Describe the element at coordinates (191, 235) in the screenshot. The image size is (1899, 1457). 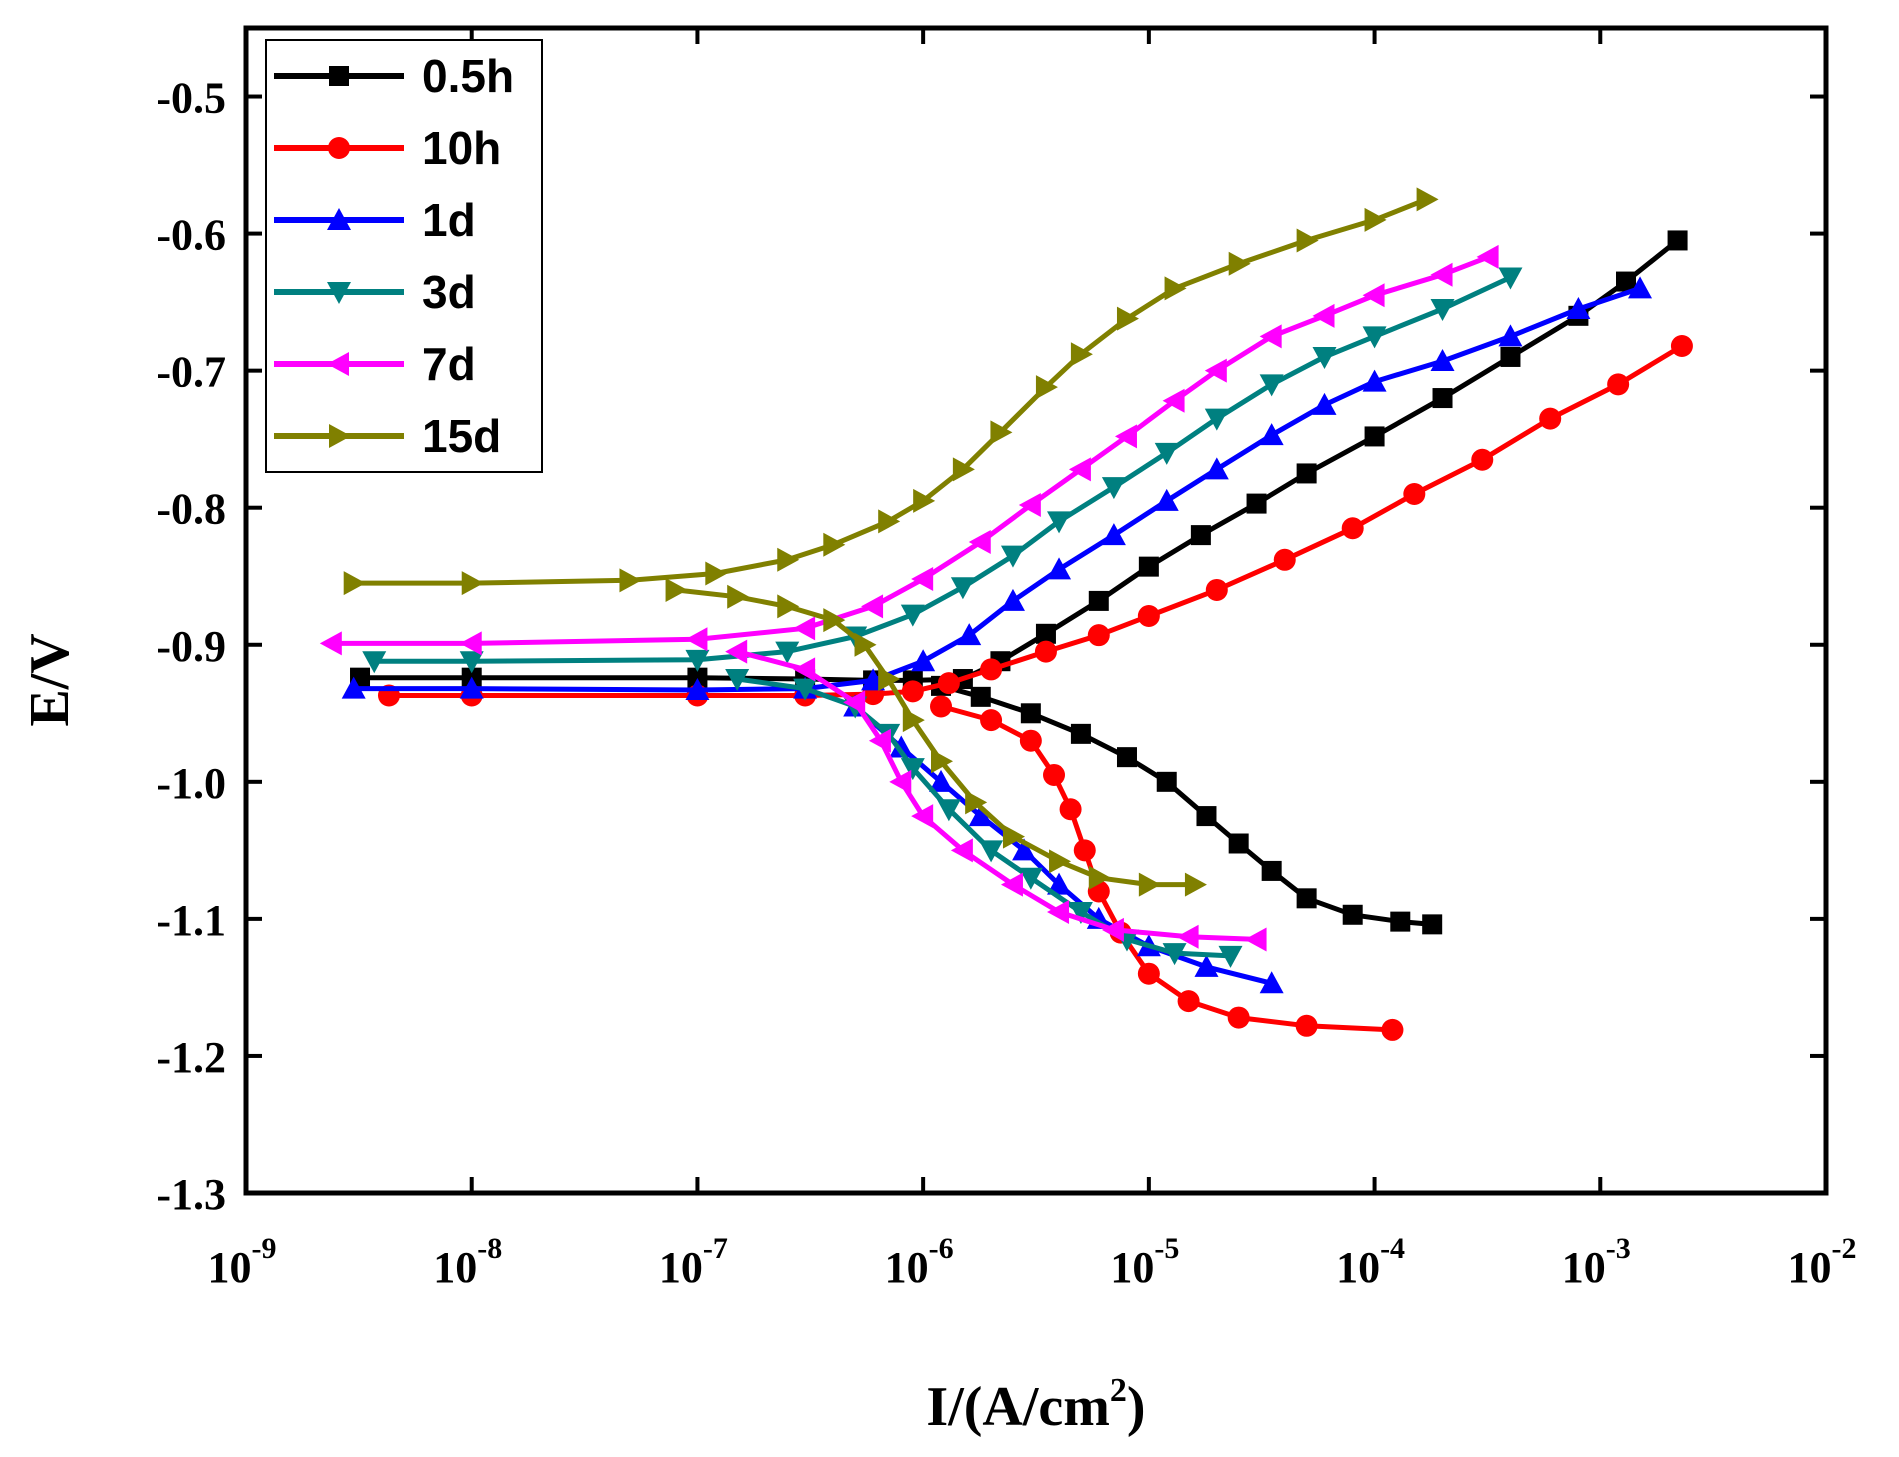
I see `y-tick-label: -0.6` at that location.